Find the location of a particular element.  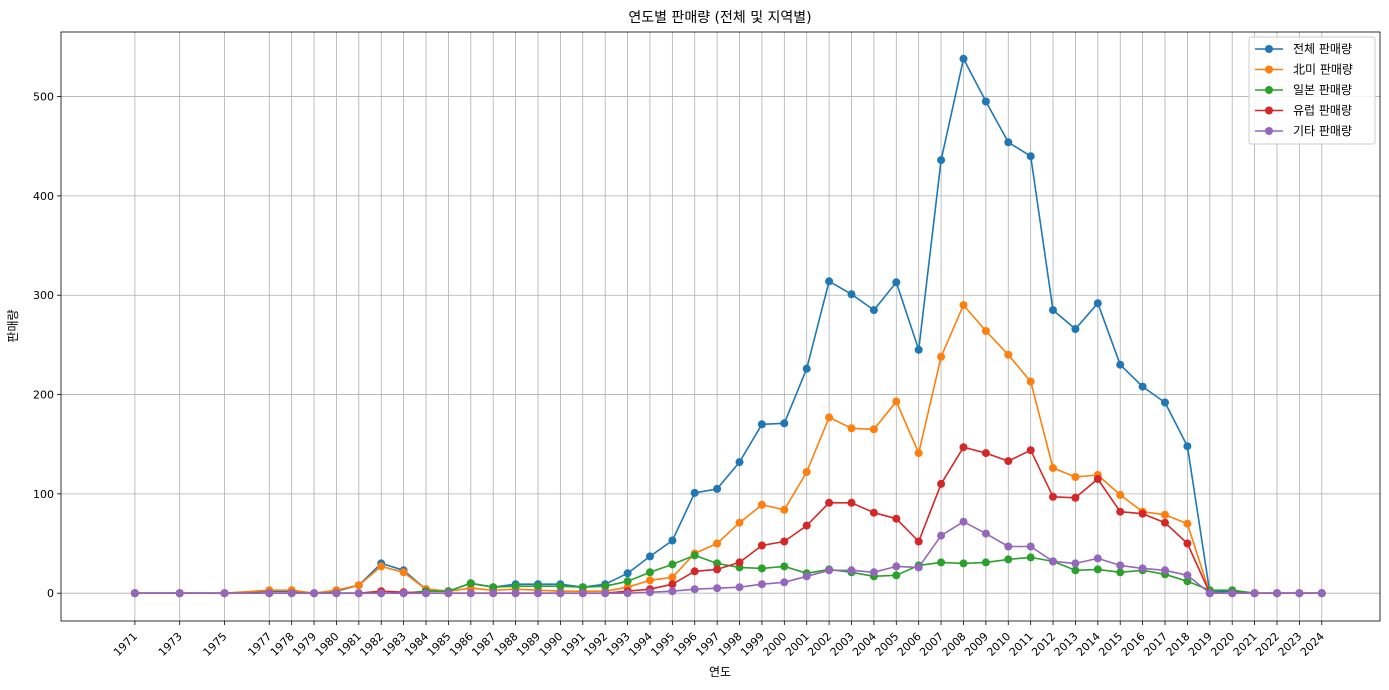

legend-label: 일본 판매량 is located at coordinates (1322, 90).